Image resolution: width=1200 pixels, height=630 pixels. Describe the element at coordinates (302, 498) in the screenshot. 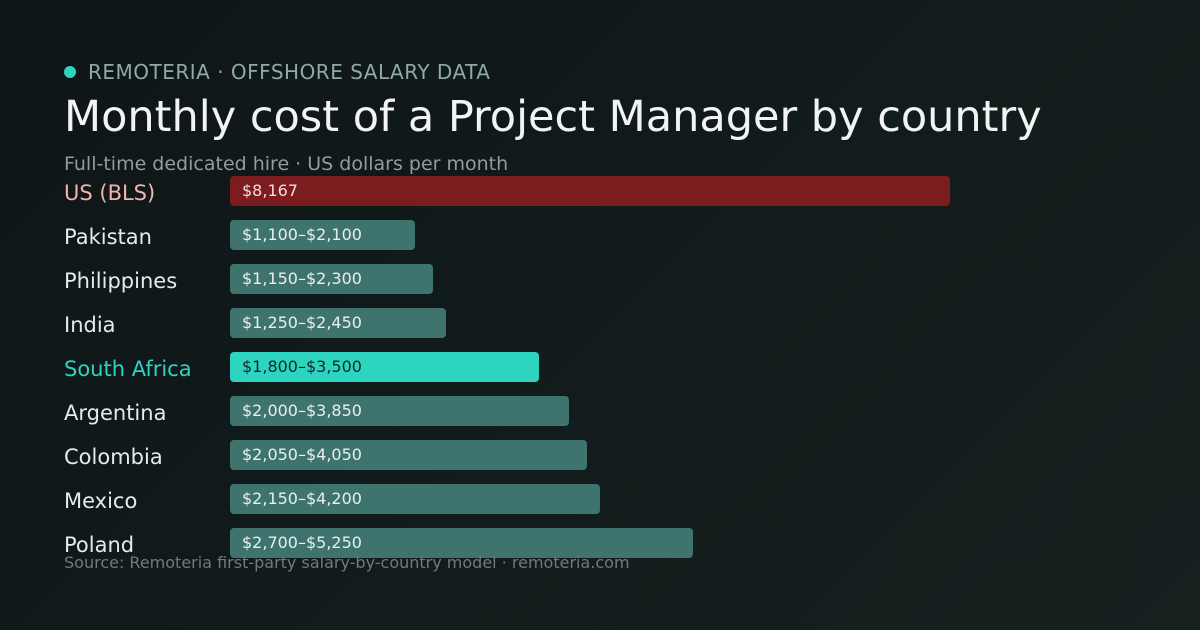

I see `value-label: $2,150–$4,200` at that location.